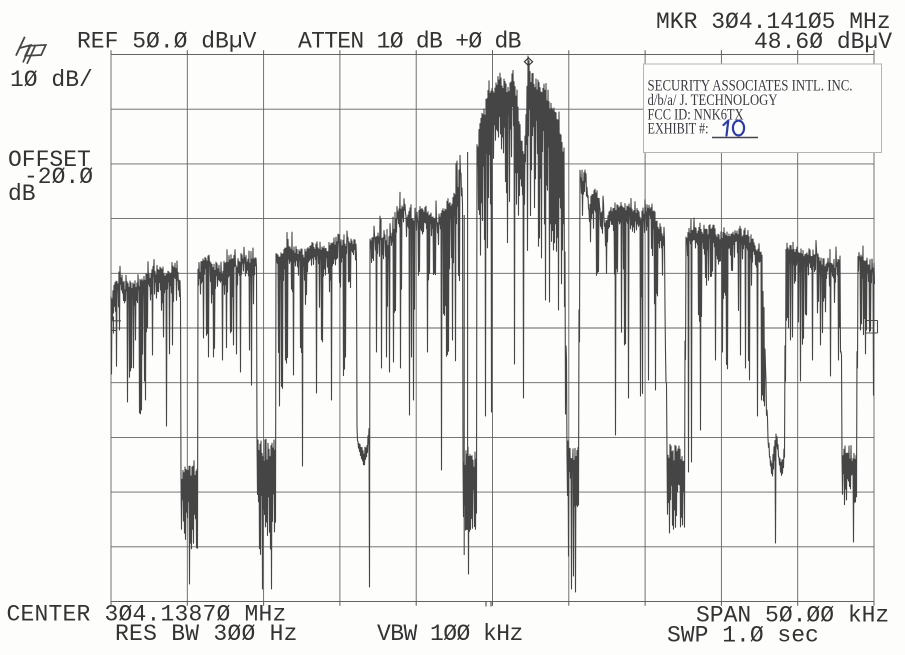 The width and height of the screenshot is (905, 655). What do you see at coordinates (58, 177) in the screenshot?
I see `svg-text: -2Ø.Ø` at bounding box center [58, 177].